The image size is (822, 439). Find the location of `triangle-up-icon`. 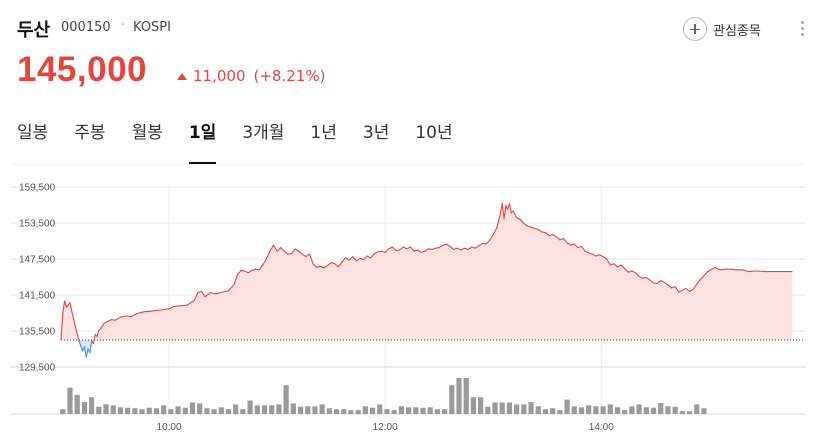

triangle-up-icon is located at coordinates (182, 76).